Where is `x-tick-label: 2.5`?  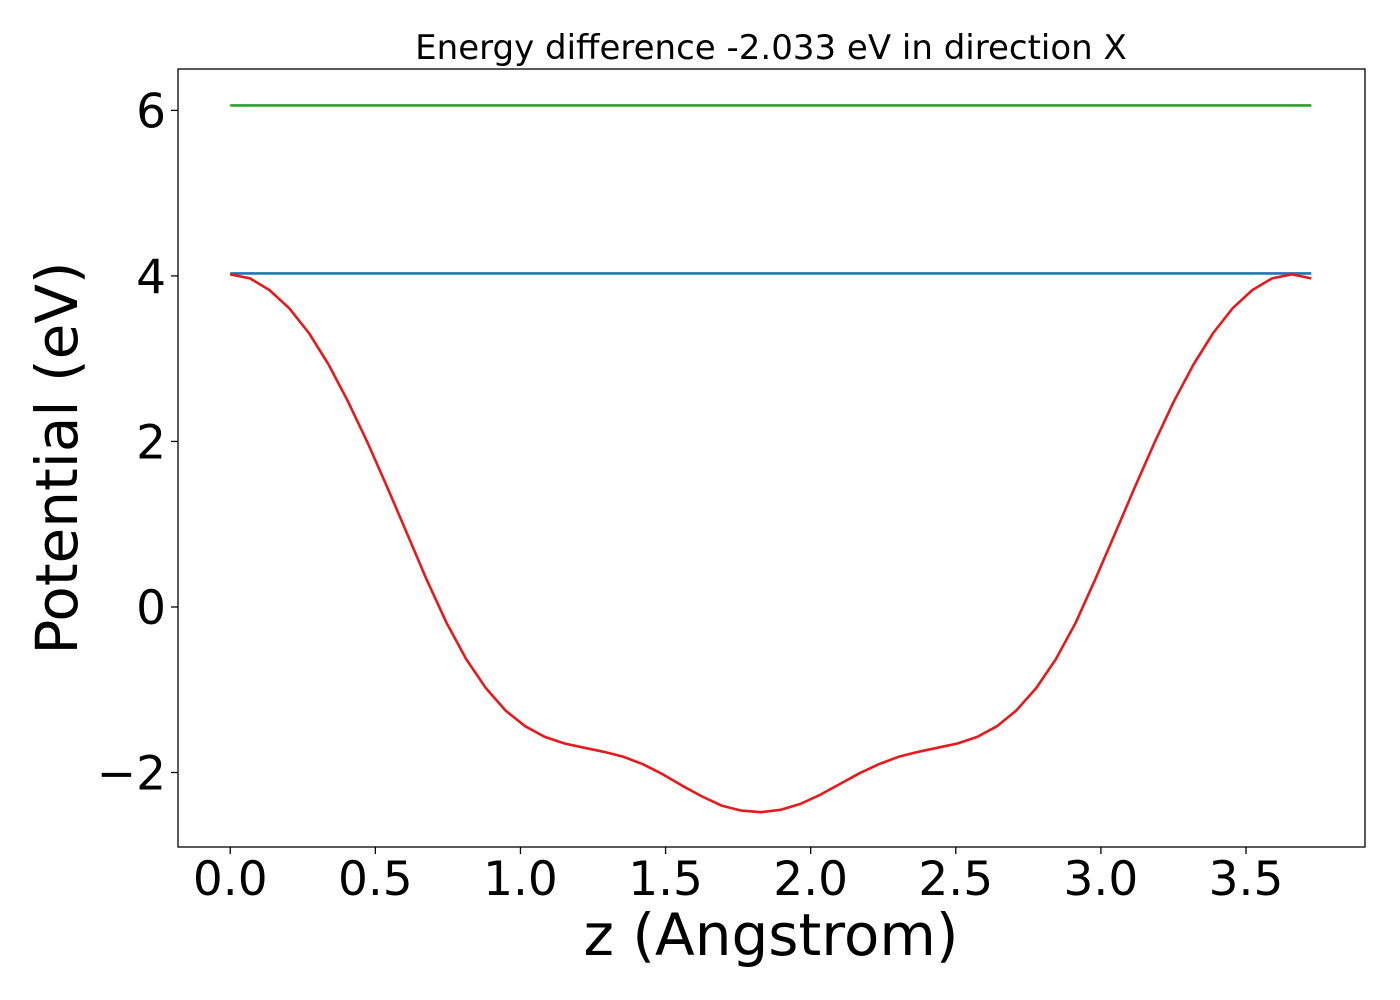 x-tick-label: 2.5 is located at coordinates (955, 879).